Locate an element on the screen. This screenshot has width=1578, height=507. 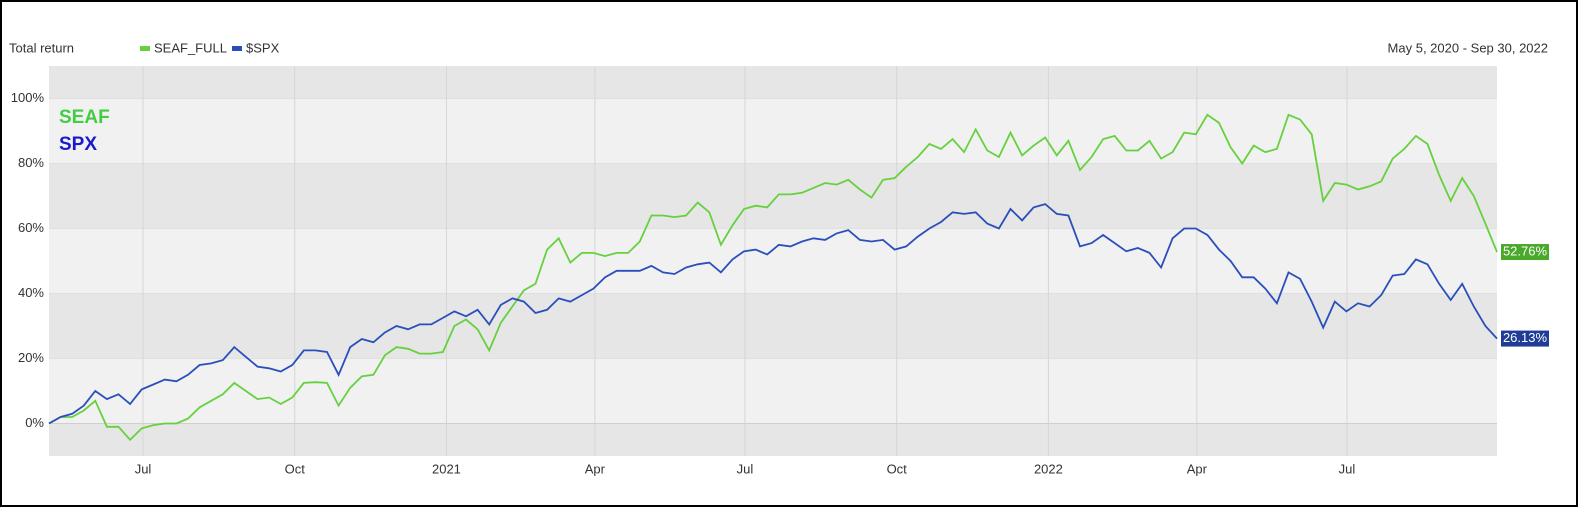
legend-label: $SPX is located at coordinates (263, 47).